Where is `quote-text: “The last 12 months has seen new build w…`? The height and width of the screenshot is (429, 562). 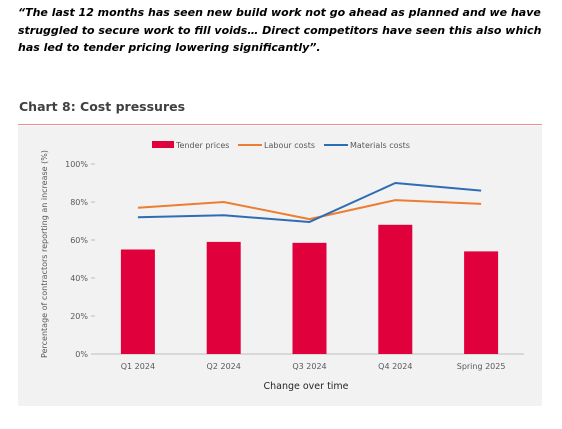
quote-text: “The last 12 months has seen new build w… is located at coordinates (280, 30).